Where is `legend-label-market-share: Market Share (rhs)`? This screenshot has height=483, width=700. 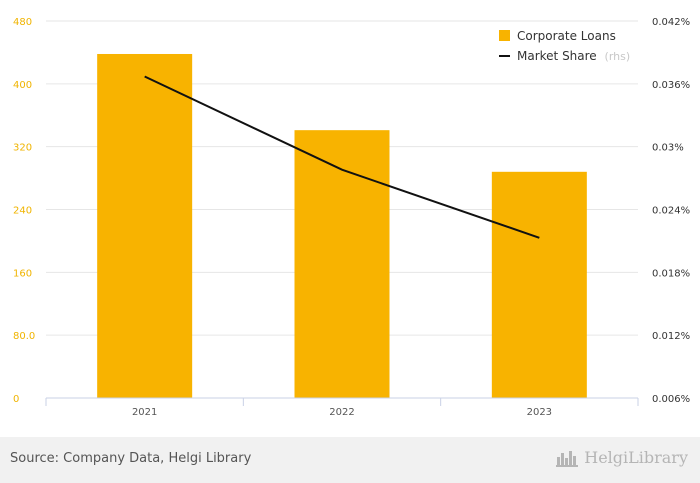
legend-label-market-share: Market Share (rhs) is located at coordinates (573, 56).